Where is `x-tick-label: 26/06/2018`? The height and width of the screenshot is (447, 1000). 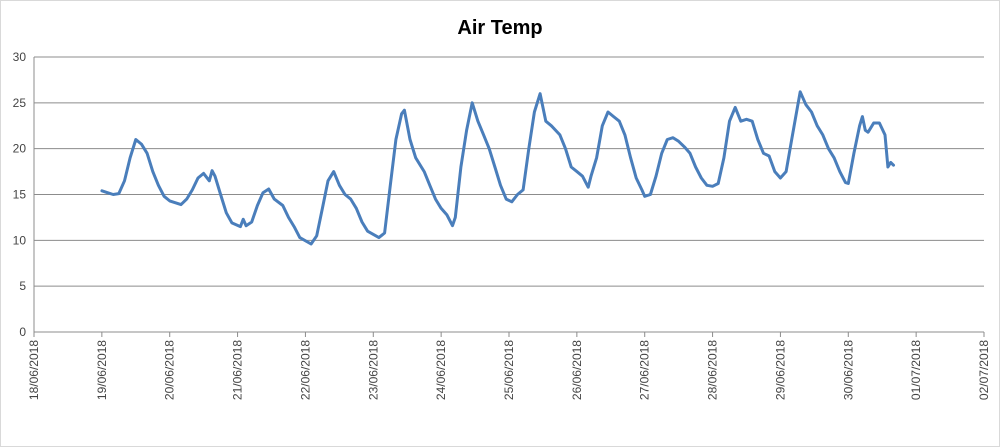
x-tick-label: 26/06/2018 is located at coordinates (577, 370).